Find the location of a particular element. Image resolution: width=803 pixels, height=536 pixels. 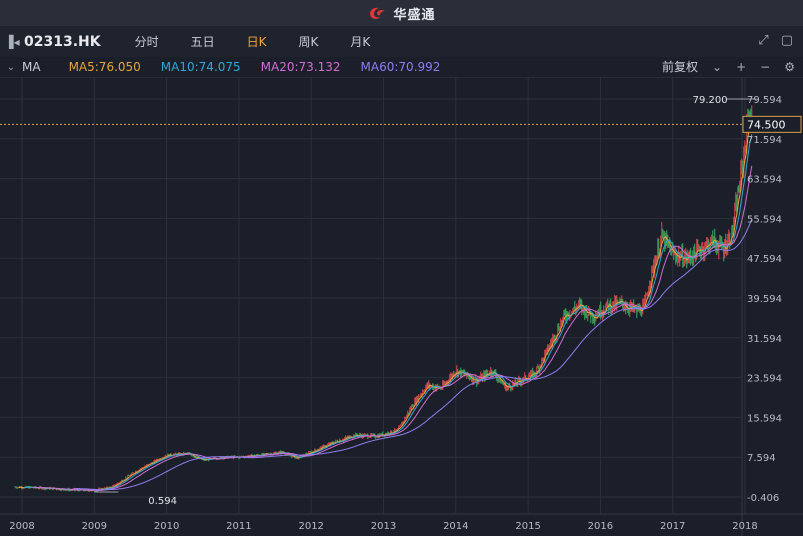

settings-gear-icon: ⚙ is located at coordinates (789, 66).